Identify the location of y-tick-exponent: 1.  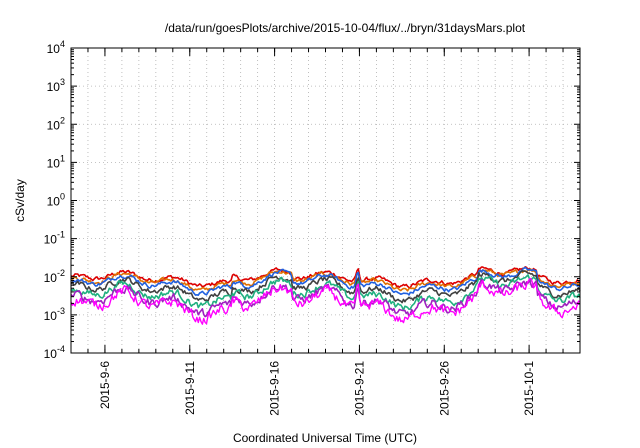
(62, 158).